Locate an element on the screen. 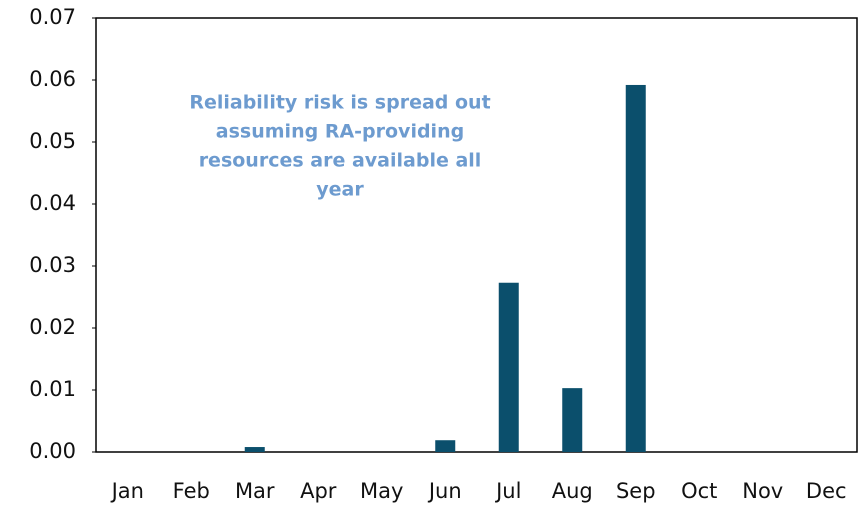 This screenshot has height=508, width=858. x-tick-label: Nov is located at coordinates (762, 491).